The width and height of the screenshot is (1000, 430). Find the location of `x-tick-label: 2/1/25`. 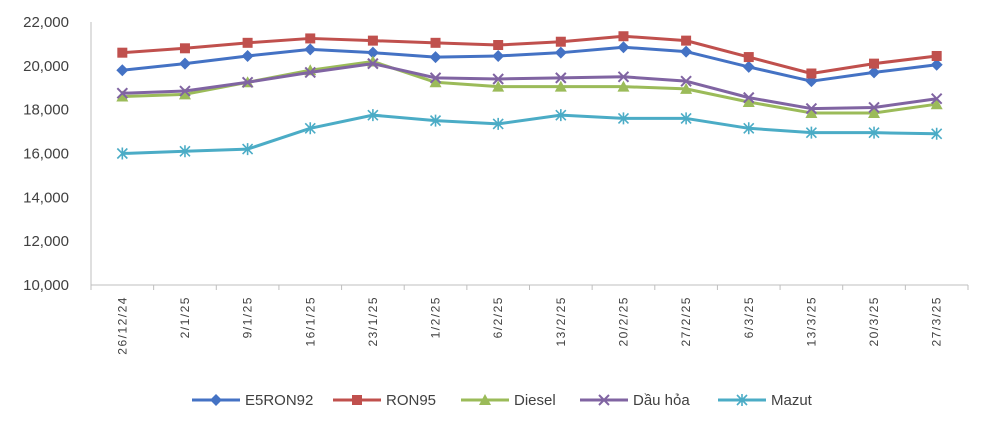

x-tick-label: 2/1/25 is located at coordinates (185, 317).